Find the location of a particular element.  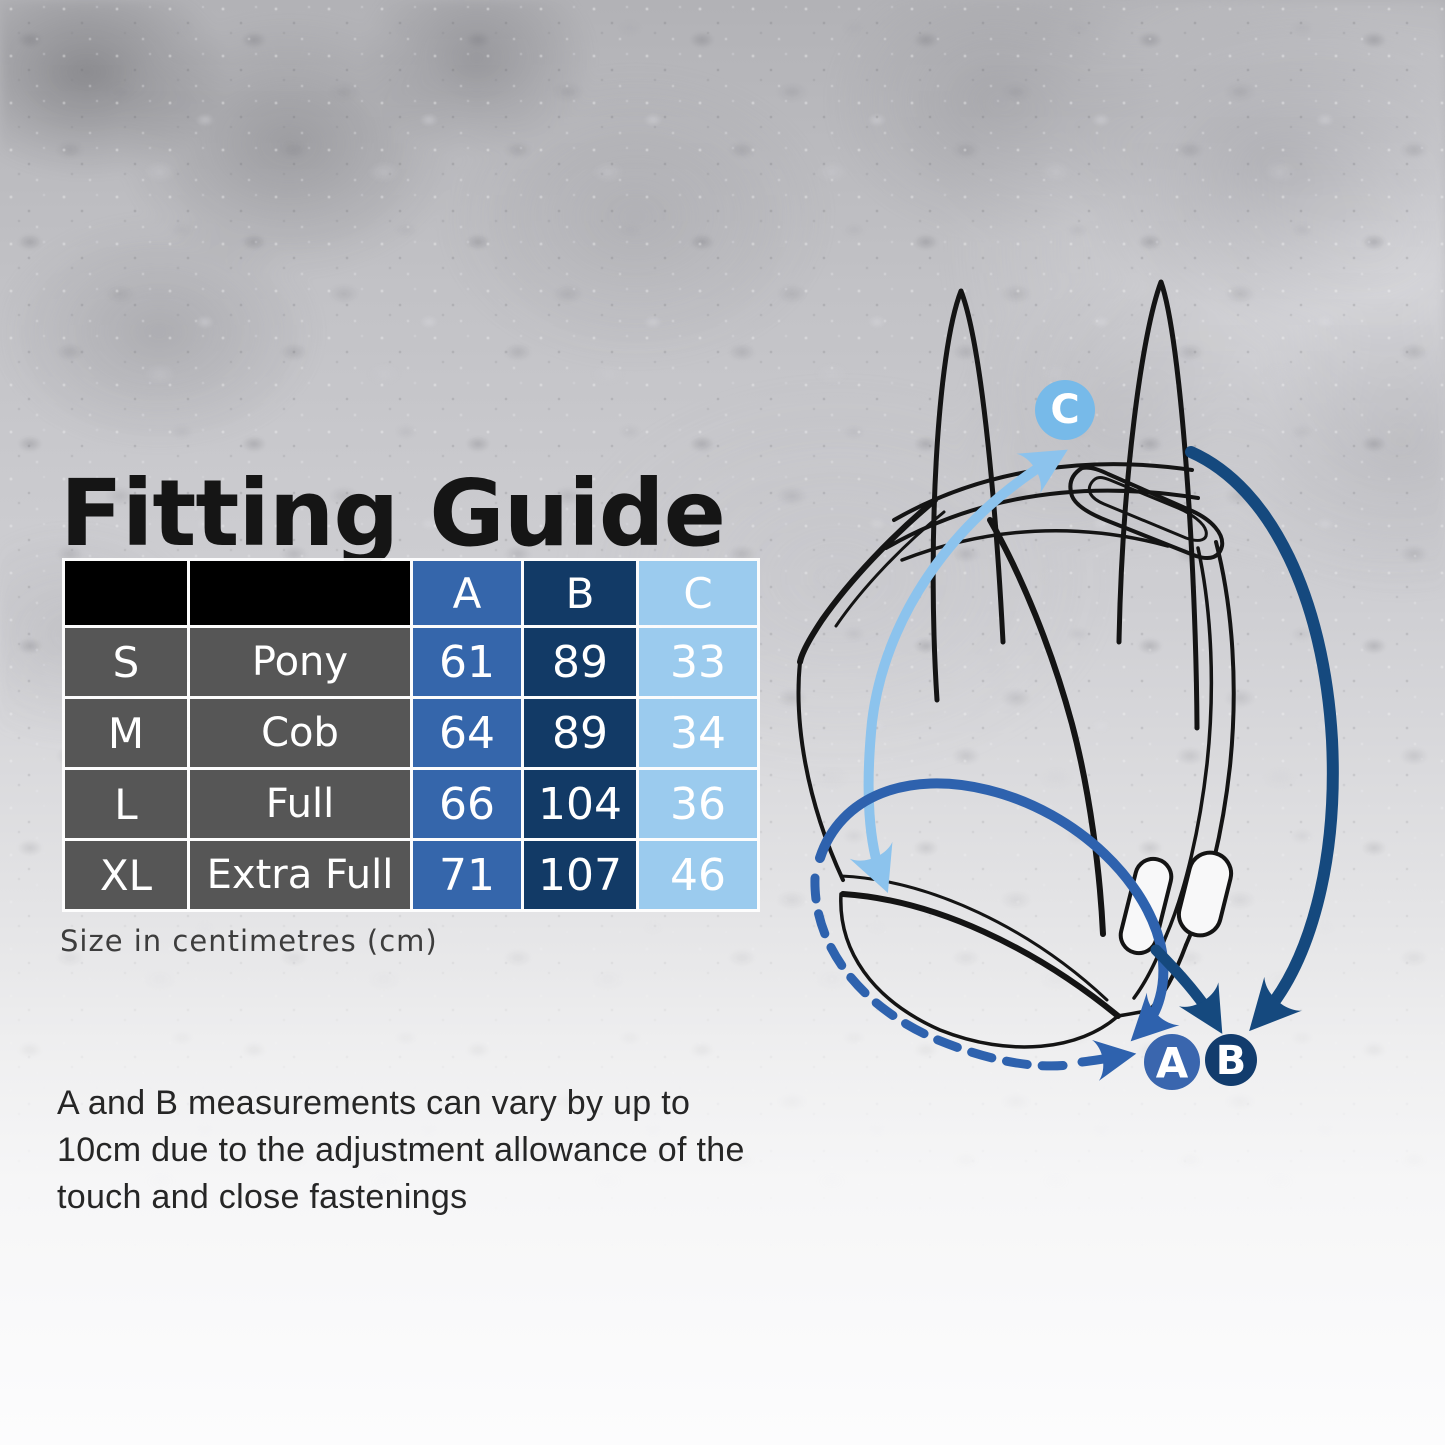

left-cheek-edge is located at coordinates (867, 581).